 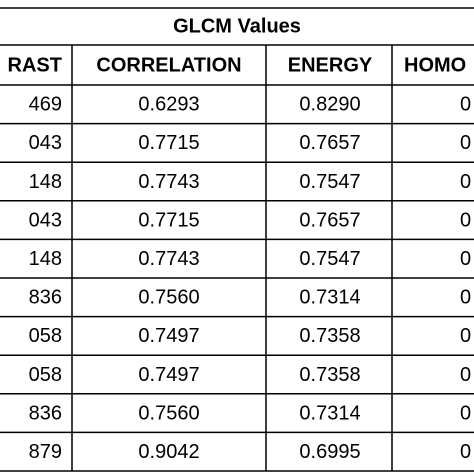 I want to click on cell: 0.9042, so click(x=168, y=452).